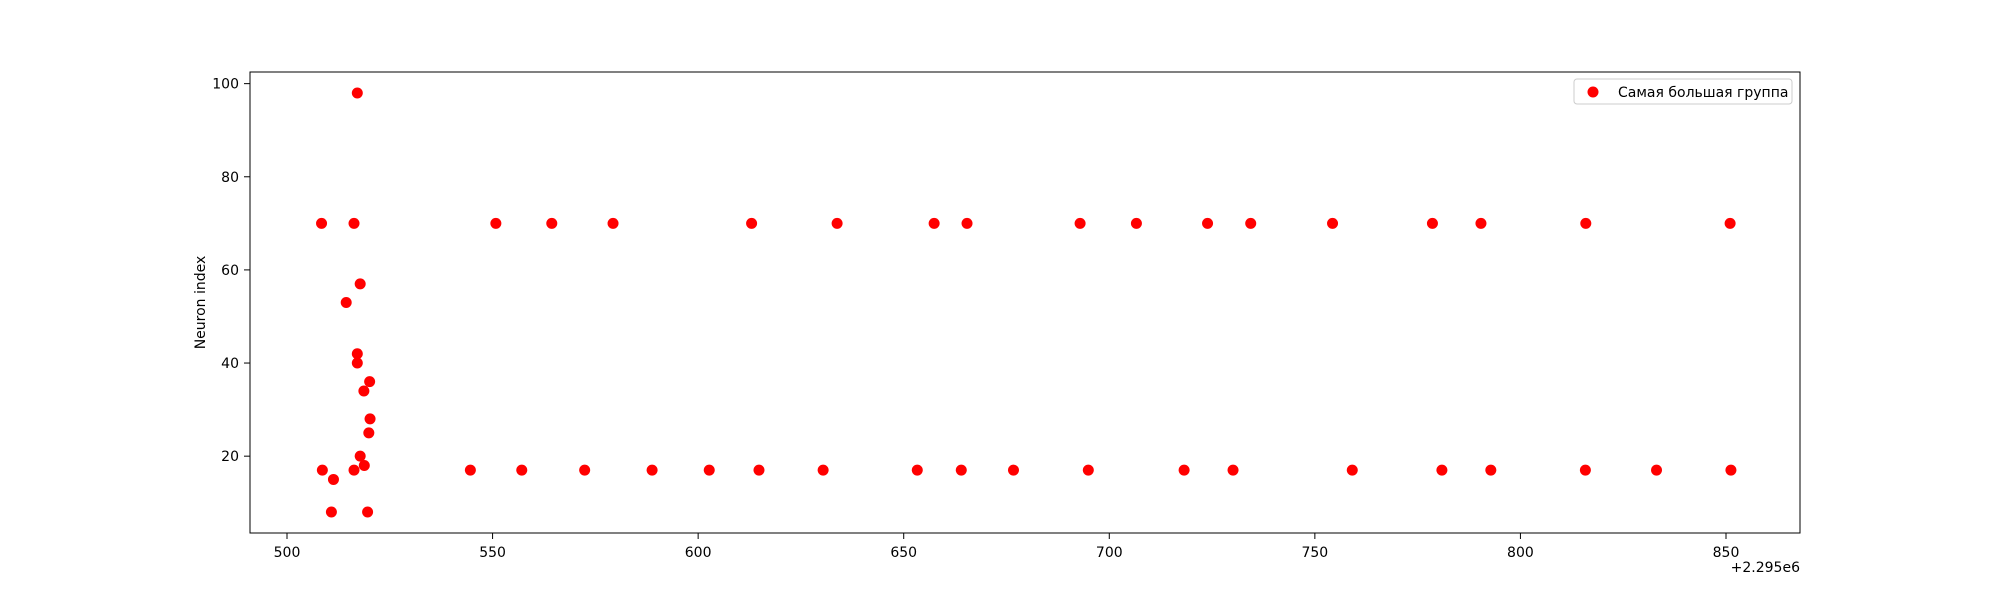  I want to click on y-axis-label: Neuron index, so click(201, 303).